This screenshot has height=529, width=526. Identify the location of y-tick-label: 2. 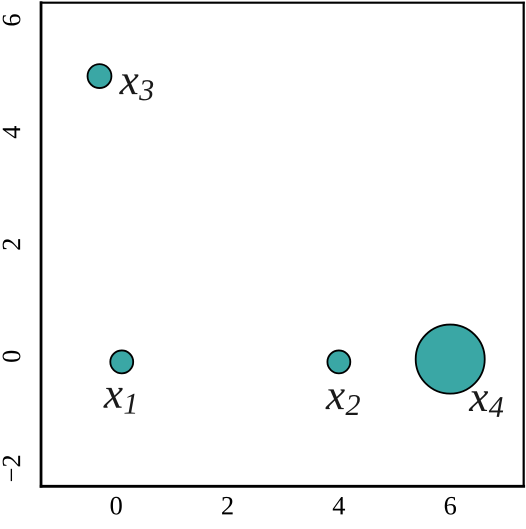
(11, 244).